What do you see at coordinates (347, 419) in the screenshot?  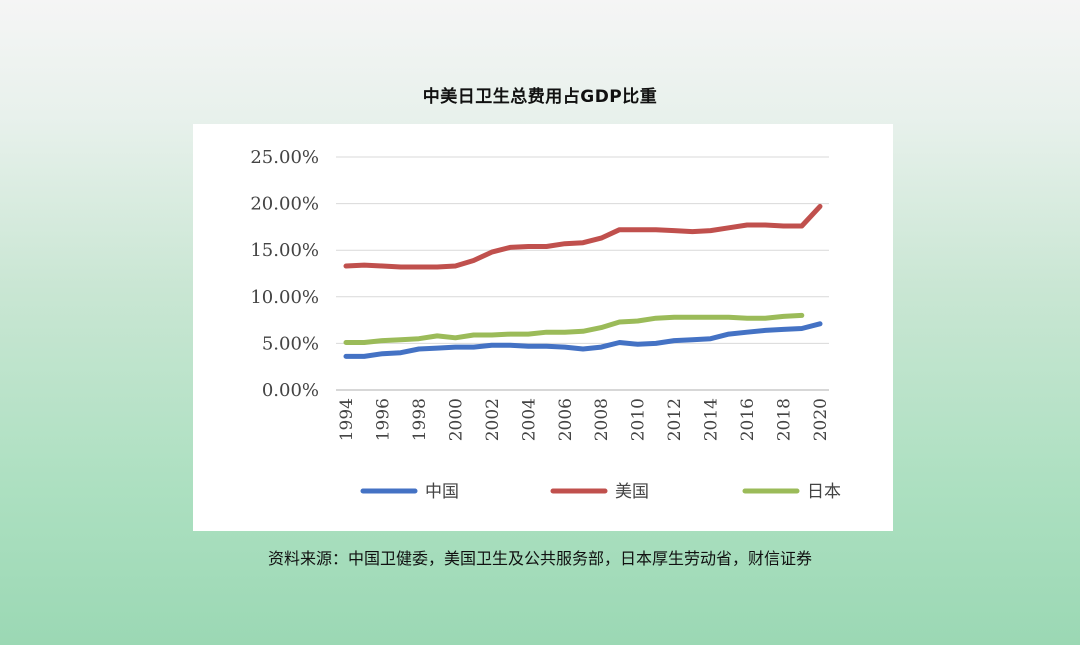 I see `x-tick-label: 1994` at bounding box center [347, 419].